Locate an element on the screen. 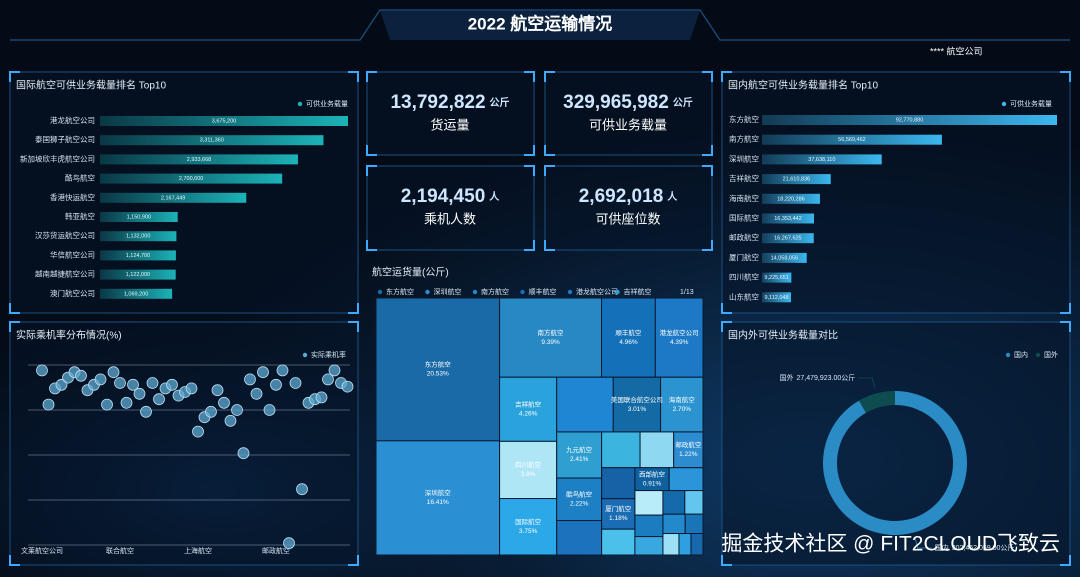 Image resolution: width=1080 pixels, height=577 pixels. data-label: 16,267,625 is located at coordinates (788, 239).